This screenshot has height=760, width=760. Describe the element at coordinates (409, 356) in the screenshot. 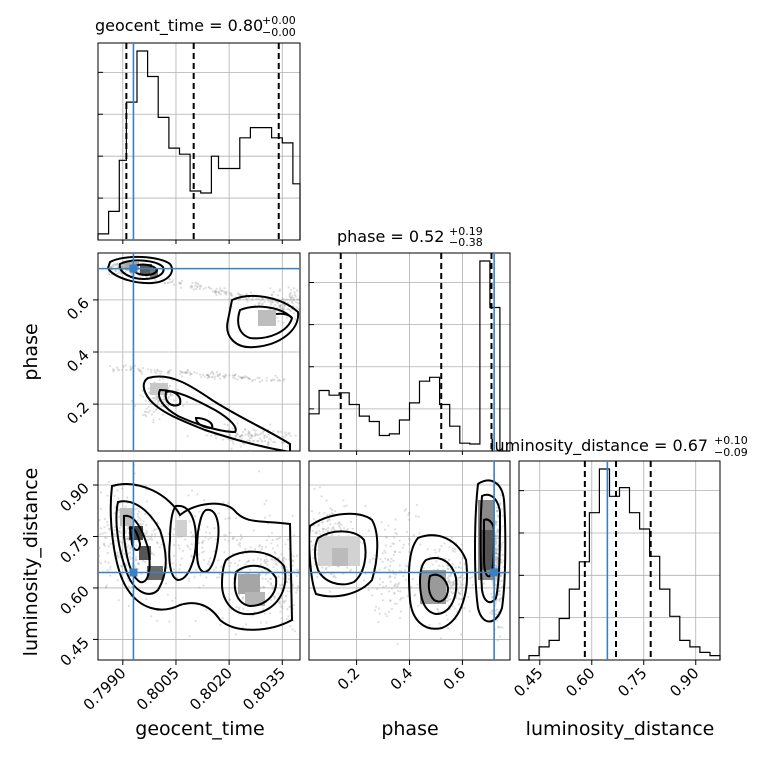

I see `histogram-phase` at that location.